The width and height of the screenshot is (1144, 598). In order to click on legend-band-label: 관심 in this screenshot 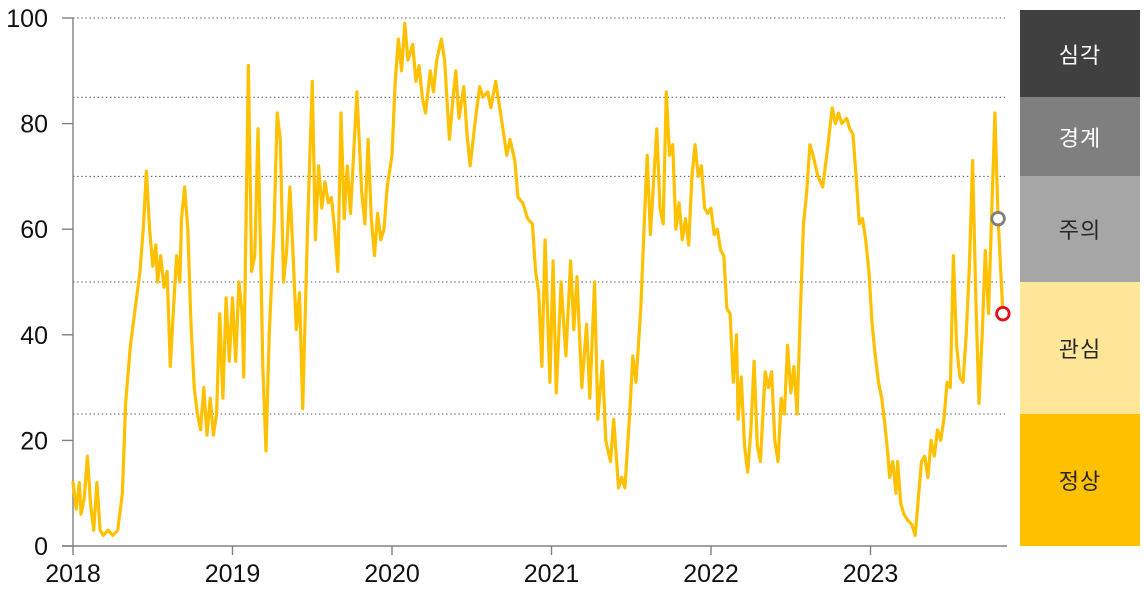, I will do `click(1080, 349)`.